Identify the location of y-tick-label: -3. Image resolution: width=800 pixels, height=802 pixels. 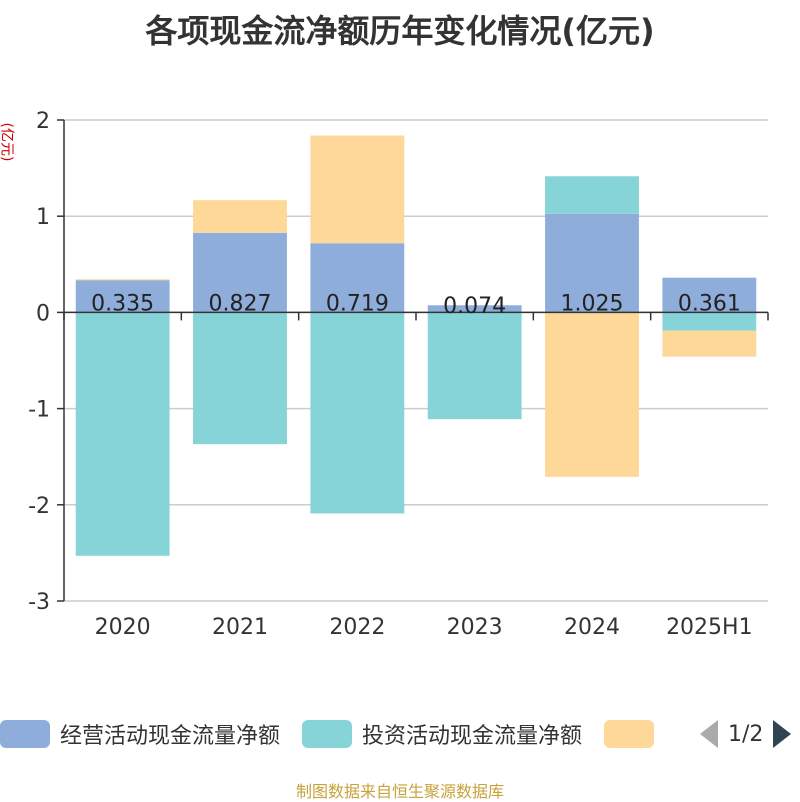
(39, 602).